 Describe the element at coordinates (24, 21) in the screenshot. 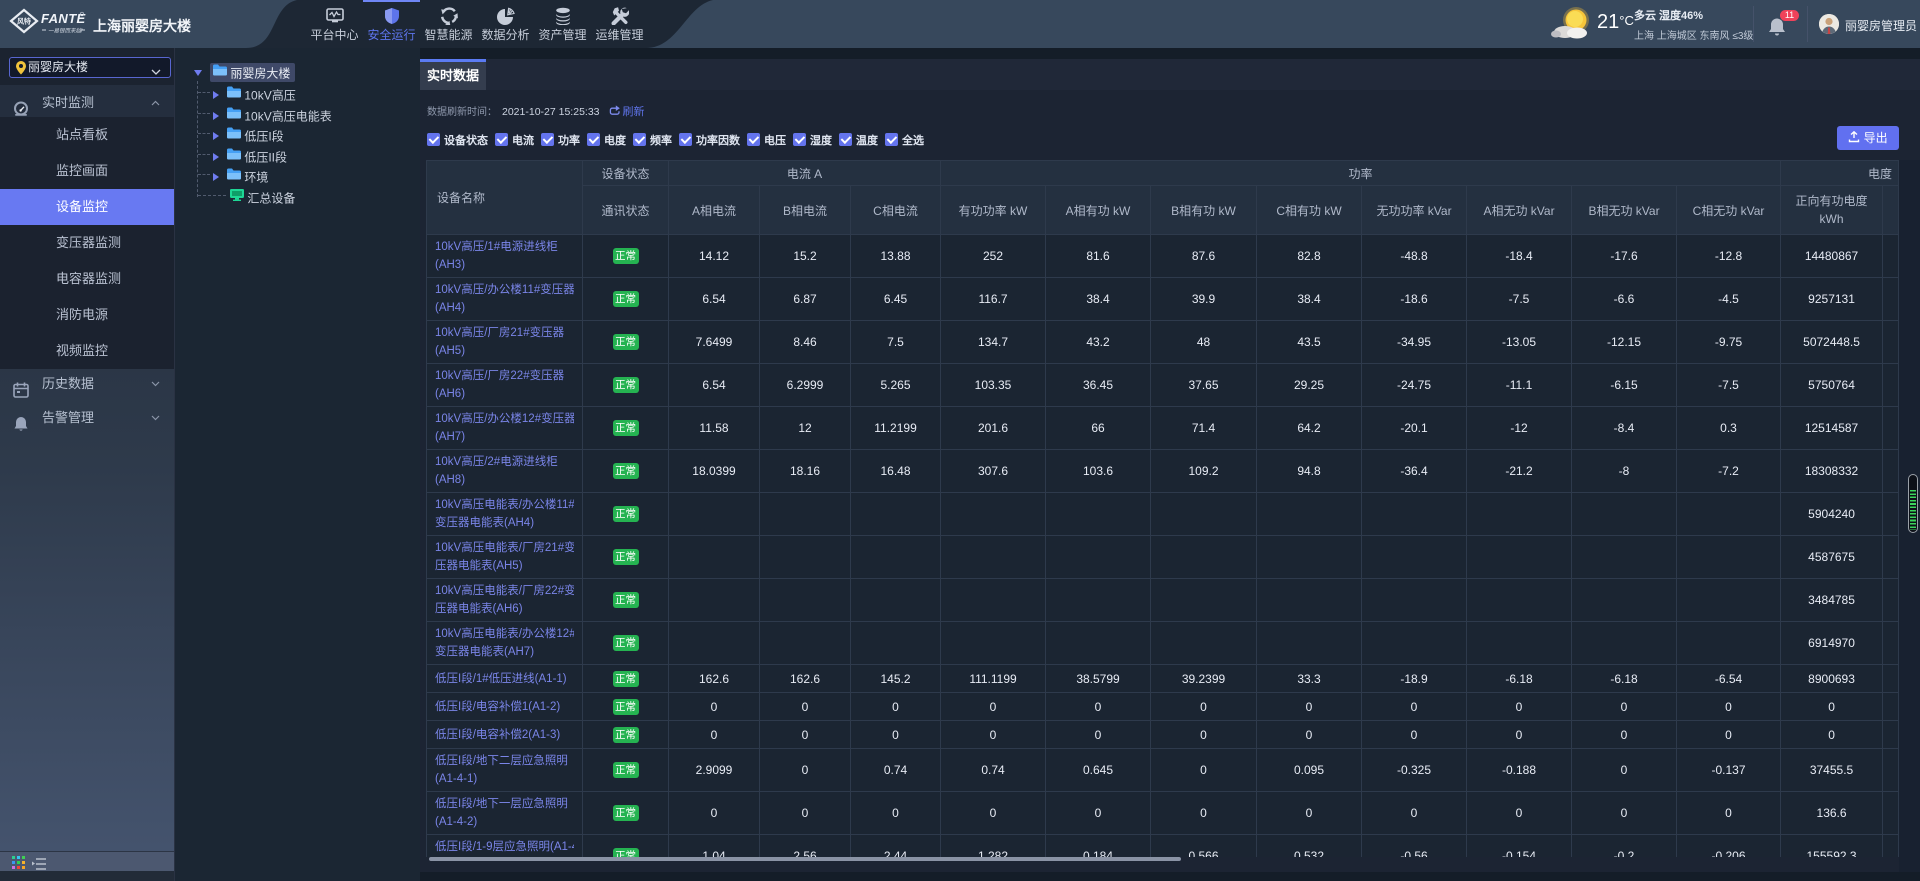

I see `svg-text: 风特` at that location.